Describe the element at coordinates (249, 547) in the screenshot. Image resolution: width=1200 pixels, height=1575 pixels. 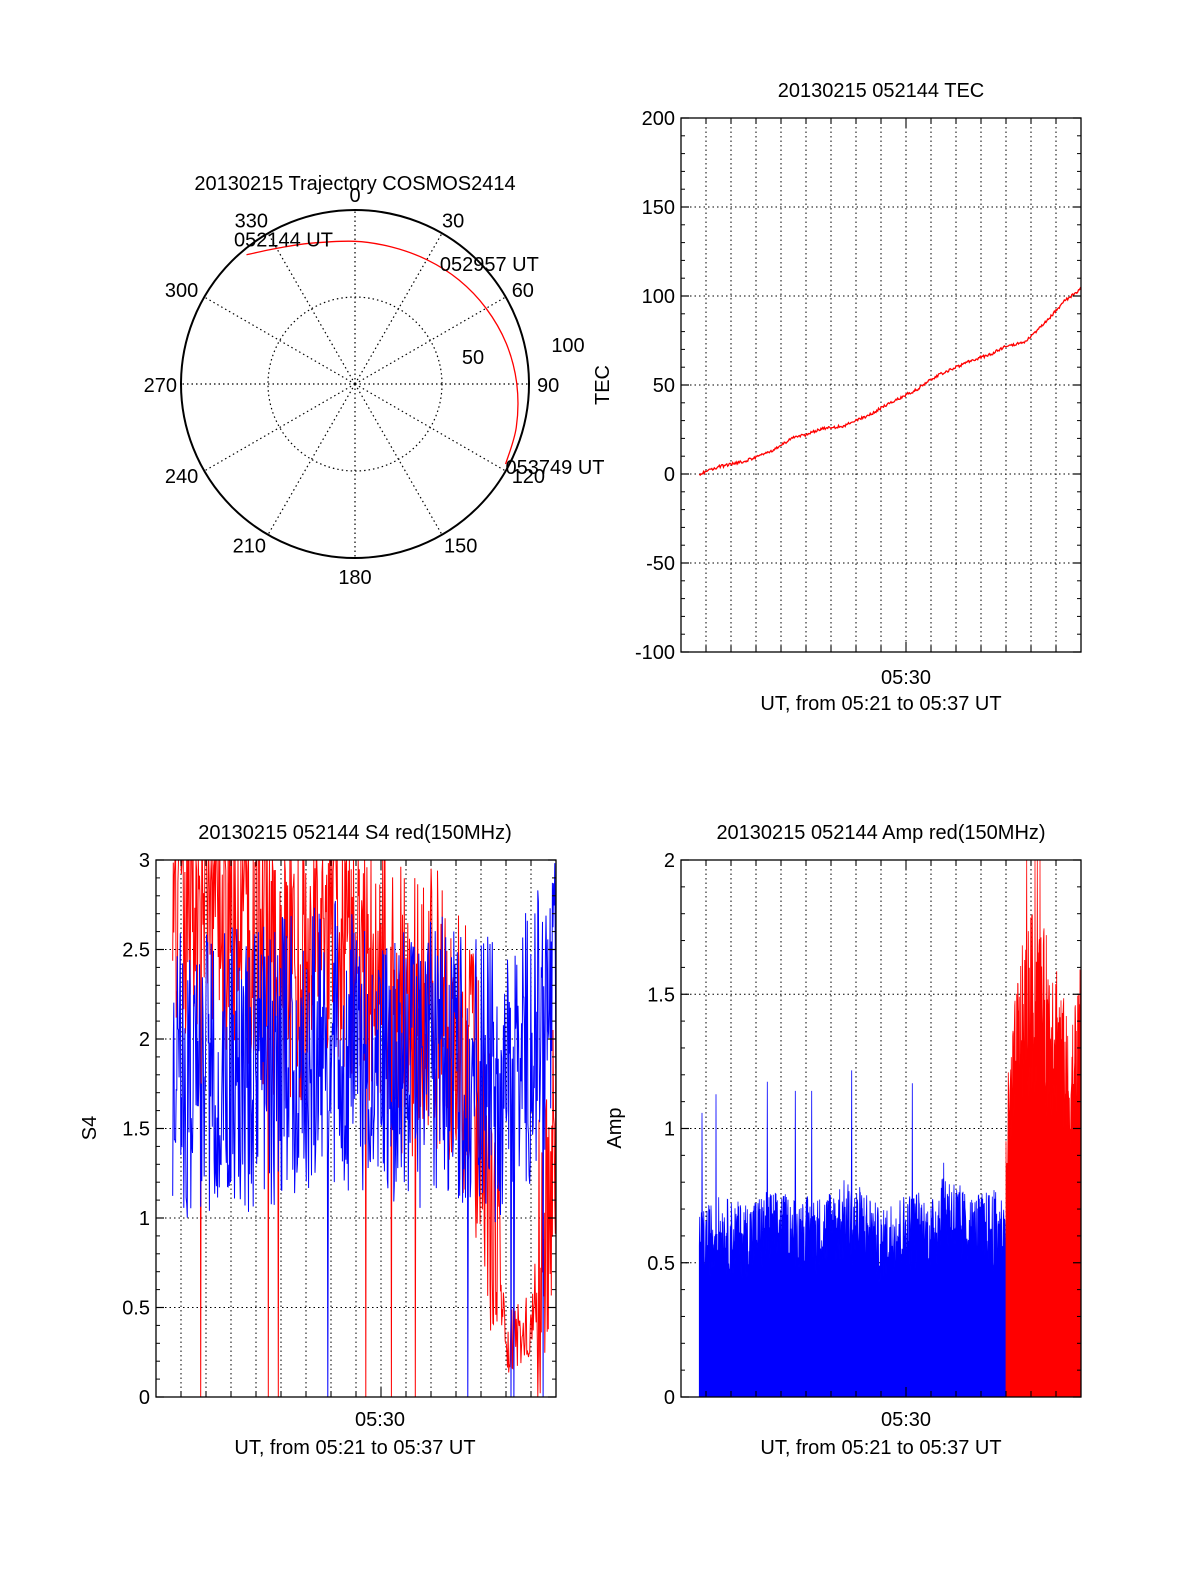
I see `polar-azimuth-label: 210` at that location.